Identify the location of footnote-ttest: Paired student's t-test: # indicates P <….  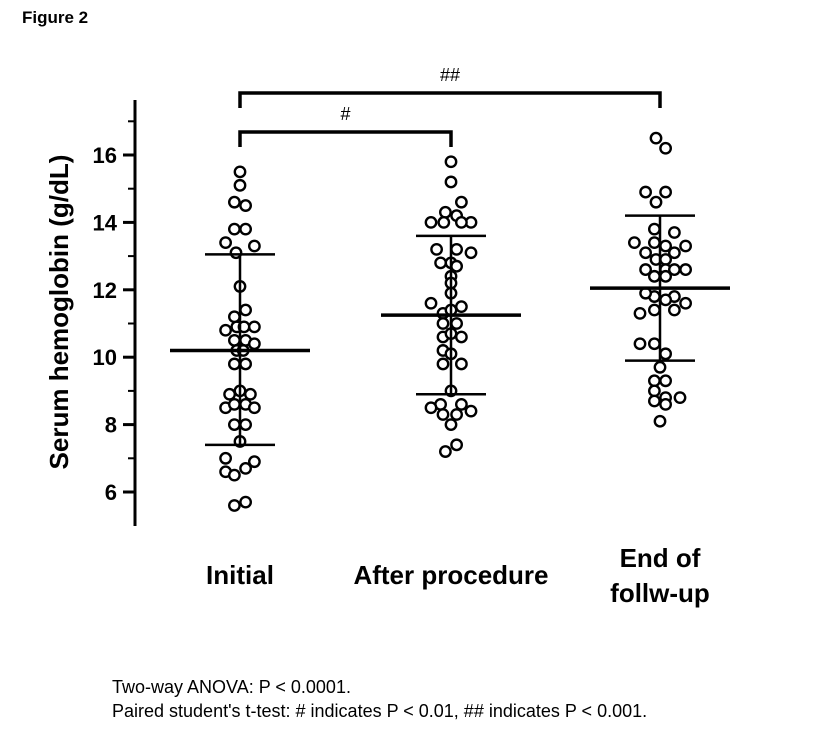
(380, 711).